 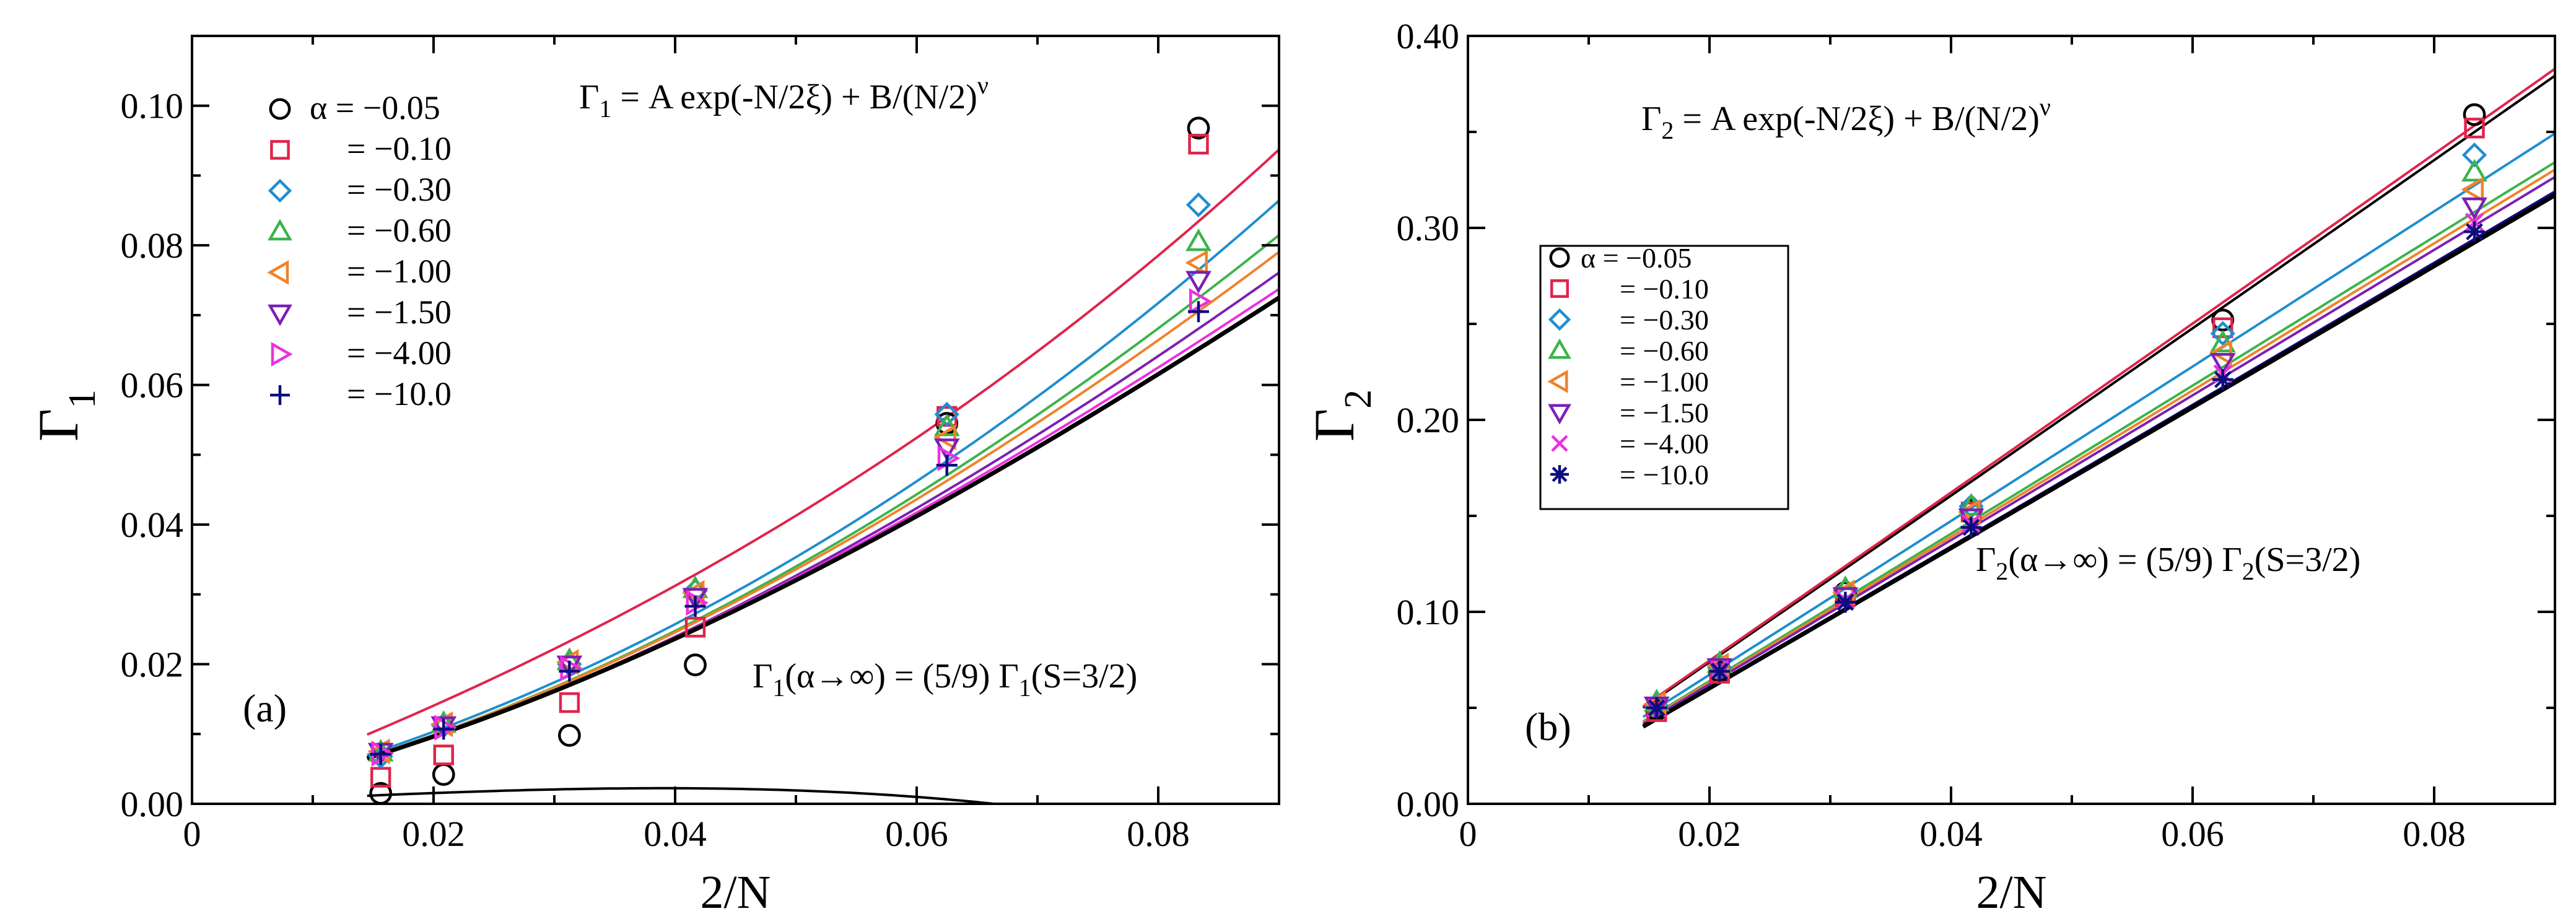 What do you see at coordinates (2192, 834) in the screenshot?
I see `x-tick-label: 0.06` at bounding box center [2192, 834].